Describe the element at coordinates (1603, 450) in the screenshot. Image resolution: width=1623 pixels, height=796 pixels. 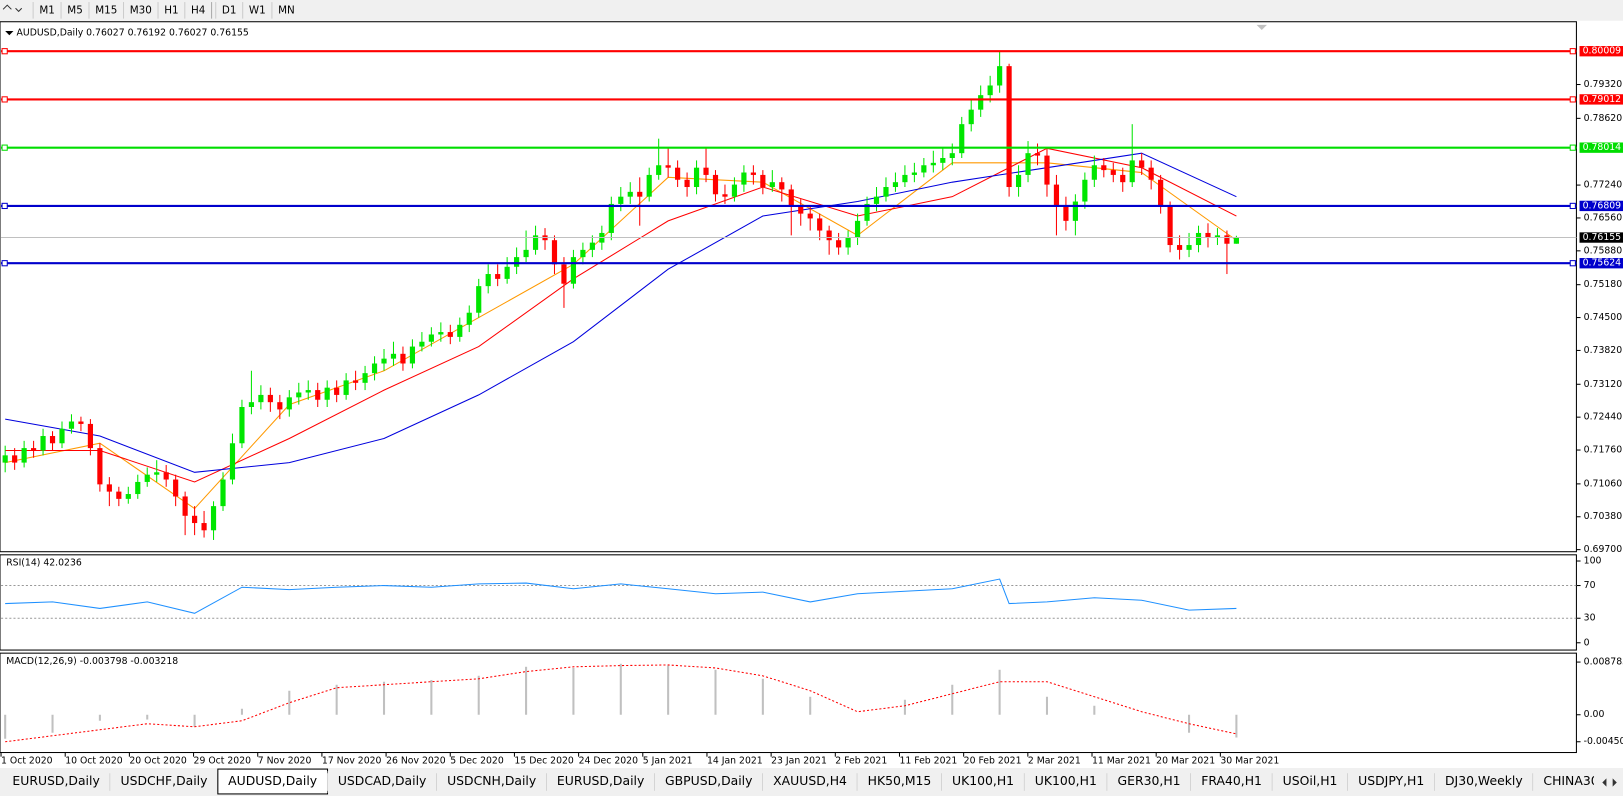
I see `y-tick-label: 0.71760` at that location.